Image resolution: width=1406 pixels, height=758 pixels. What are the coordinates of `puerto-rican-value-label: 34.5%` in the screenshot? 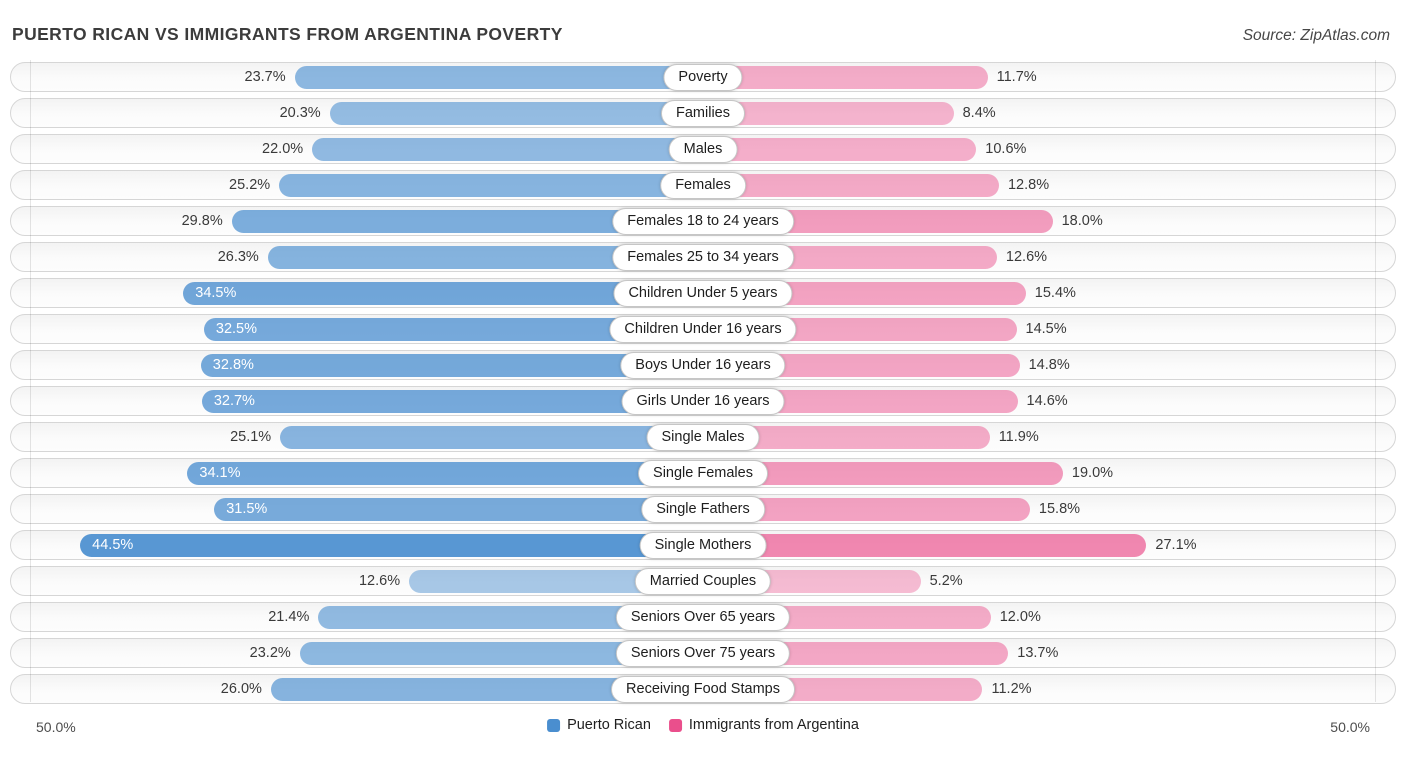 It's located at (216, 293).